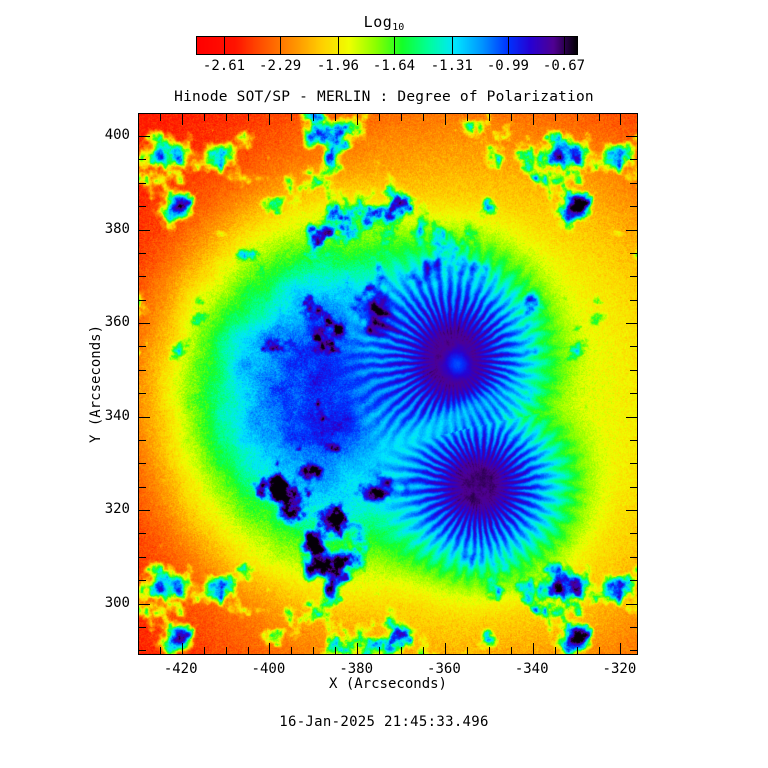  What do you see at coordinates (117, 228) in the screenshot?
I see `y-tick-label: 380` at bounding box center [117, 228].